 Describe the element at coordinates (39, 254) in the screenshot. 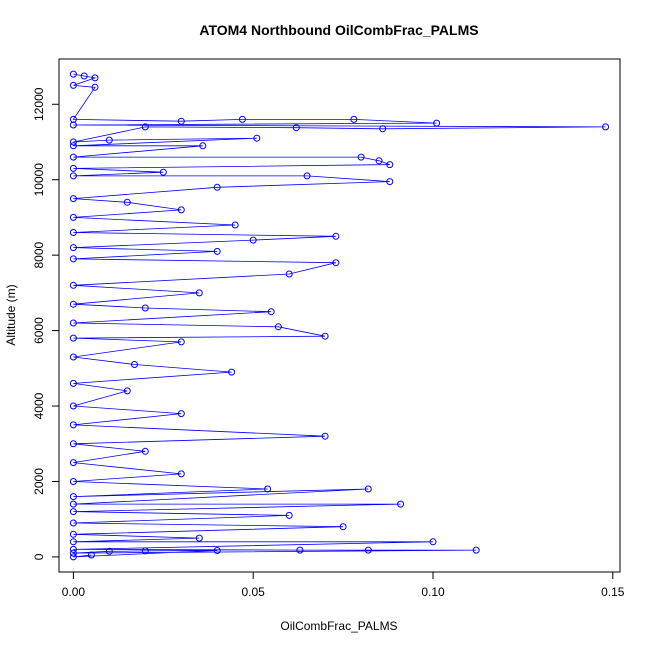

I see `y-tick-label: 8000` at that location.